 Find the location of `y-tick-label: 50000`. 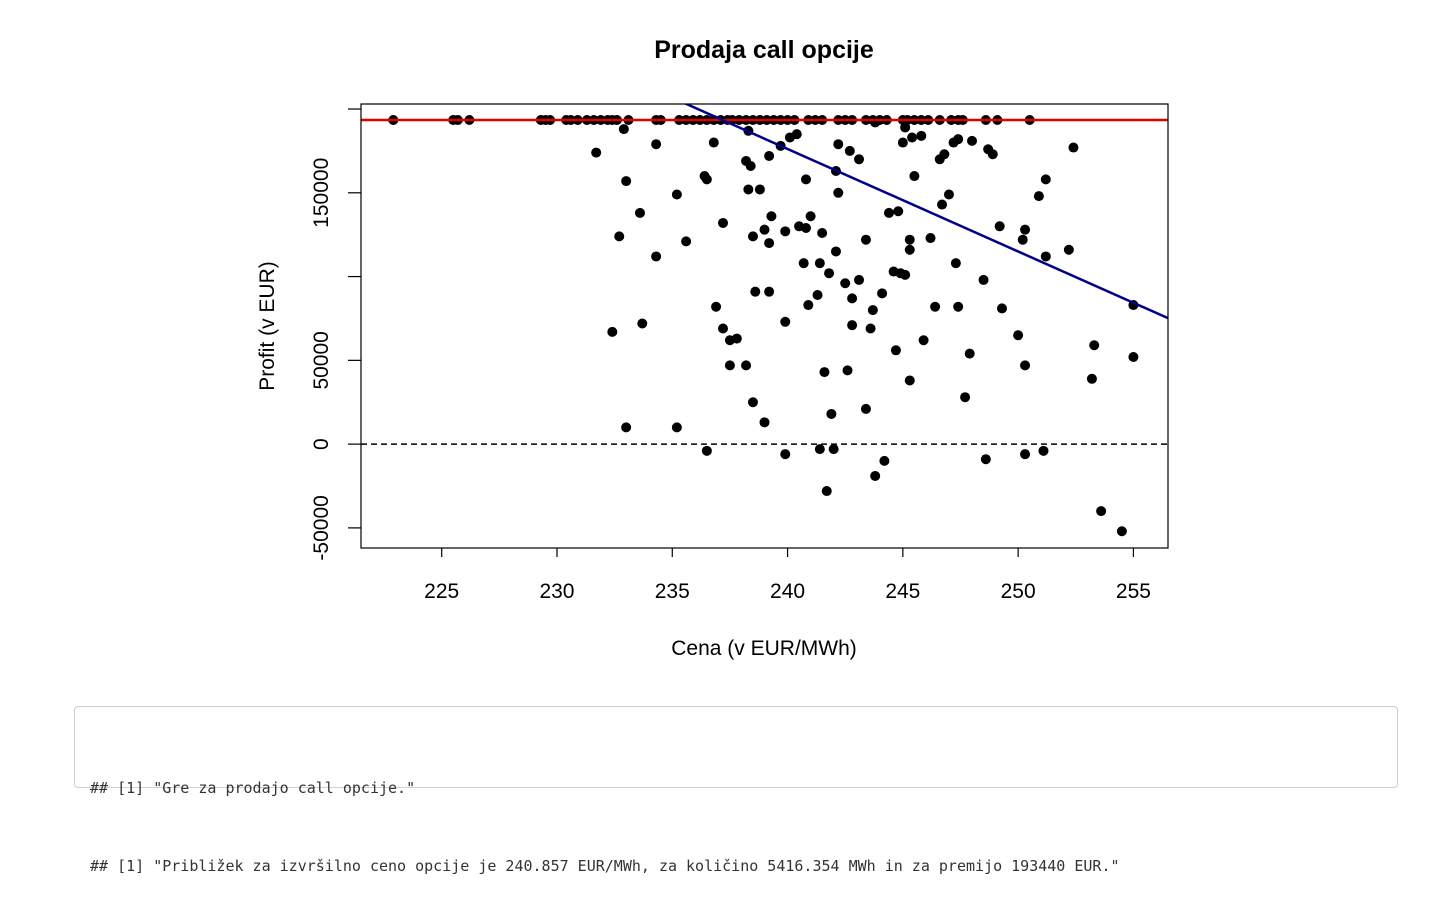

y-tick-label: 50000 is located at coordinates (321, 360).